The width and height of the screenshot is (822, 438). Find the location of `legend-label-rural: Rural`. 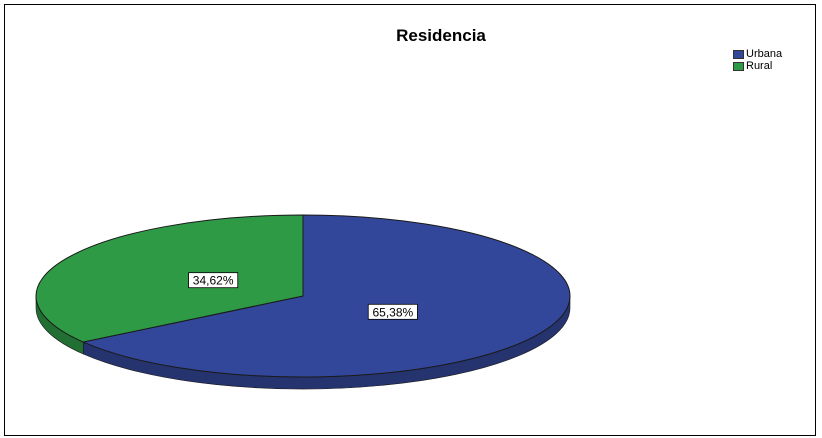

legend-label-rural: Rural is located at coordinates (759, 66).